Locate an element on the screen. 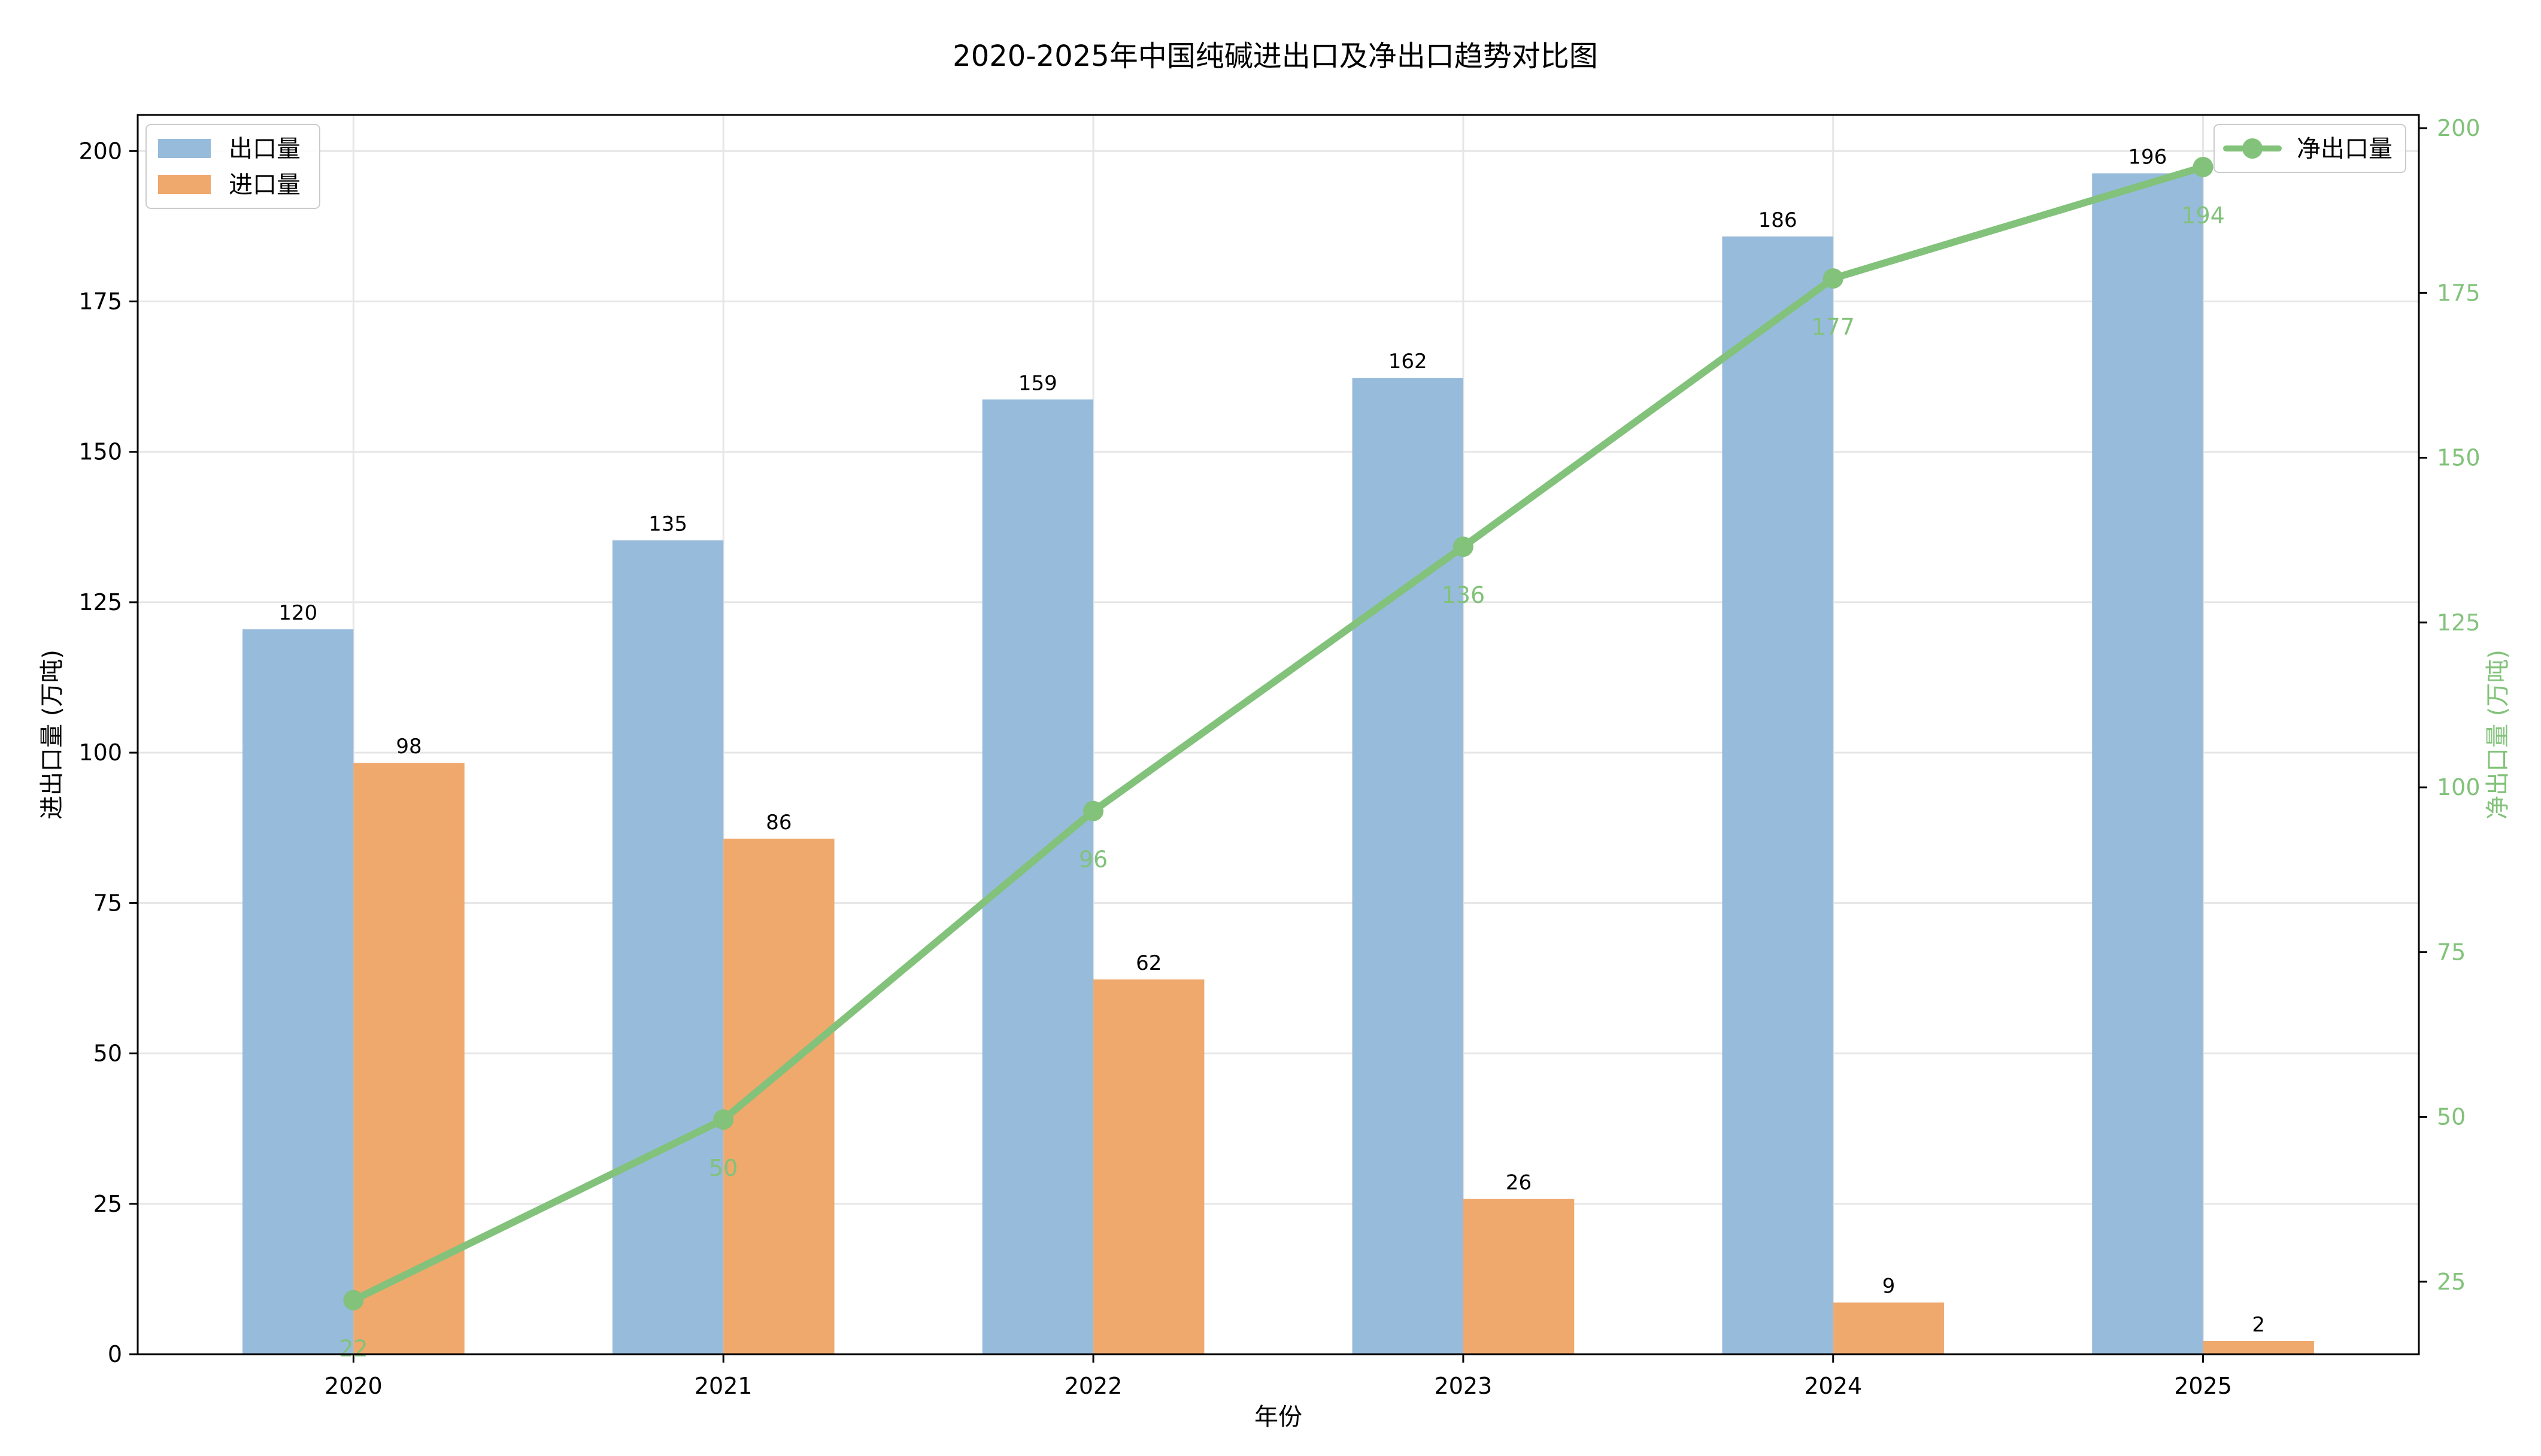 This screenshot has width=2541, height=1456. bar-export-label: 186 is located at coordinates (1777, 220).